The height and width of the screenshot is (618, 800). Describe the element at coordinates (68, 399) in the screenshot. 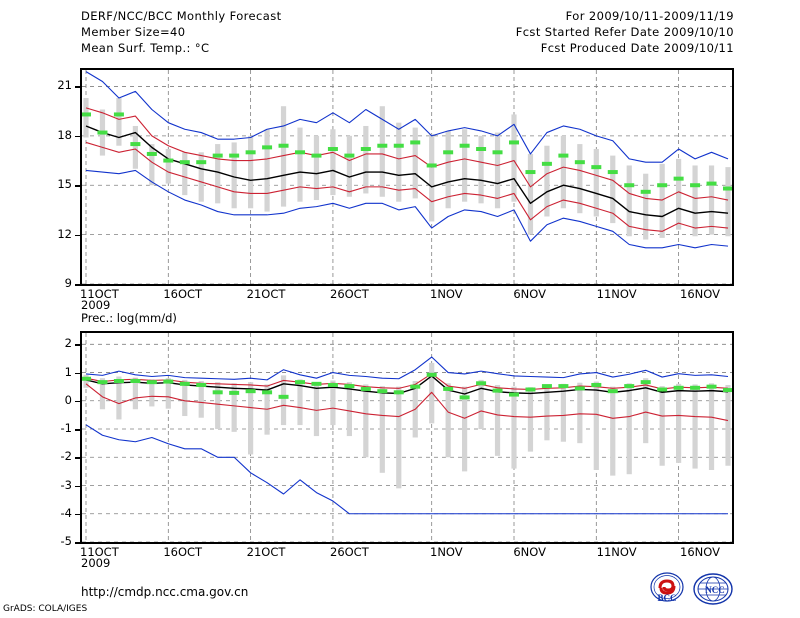

I see `y-tick-label: 0` at that location.